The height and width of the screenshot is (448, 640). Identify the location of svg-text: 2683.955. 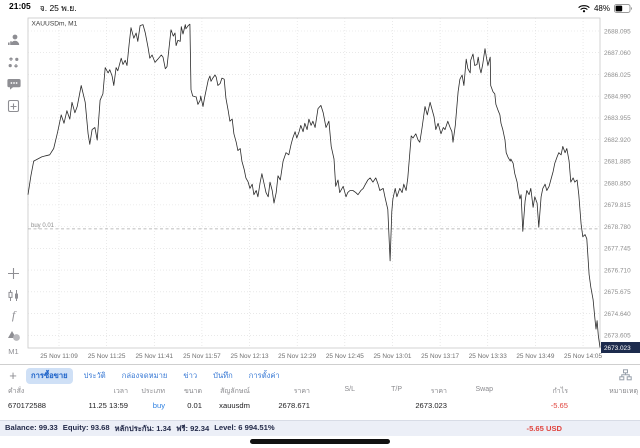
(617, 118).